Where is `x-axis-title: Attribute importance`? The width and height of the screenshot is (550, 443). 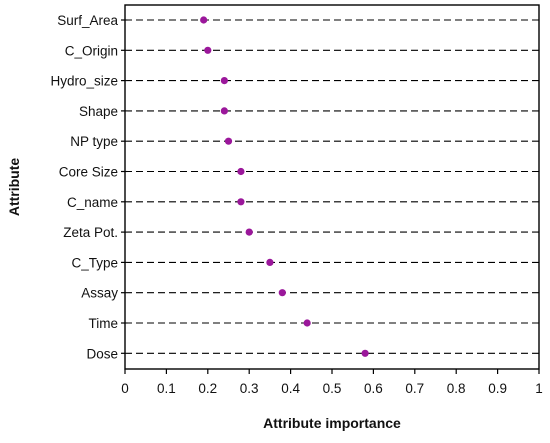
x-axis-title: Attribute importance is located at coordinates (332, 423).